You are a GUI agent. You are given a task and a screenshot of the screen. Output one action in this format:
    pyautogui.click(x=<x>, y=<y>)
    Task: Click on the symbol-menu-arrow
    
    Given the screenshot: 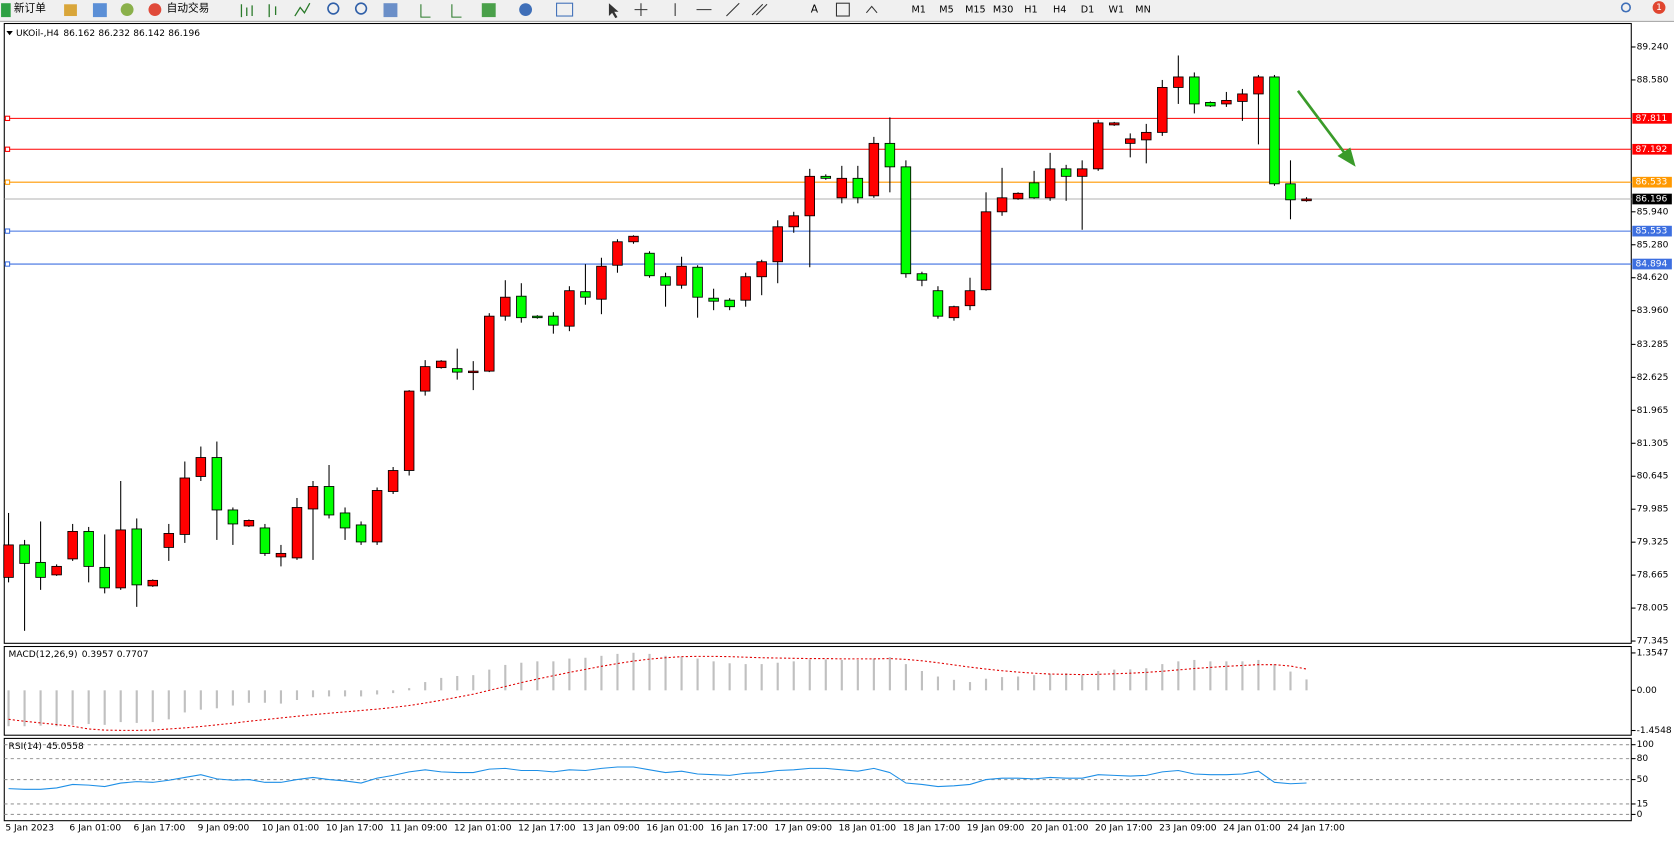 What is the action you would take?
    pyautogui.click(x=9, y=33)
    